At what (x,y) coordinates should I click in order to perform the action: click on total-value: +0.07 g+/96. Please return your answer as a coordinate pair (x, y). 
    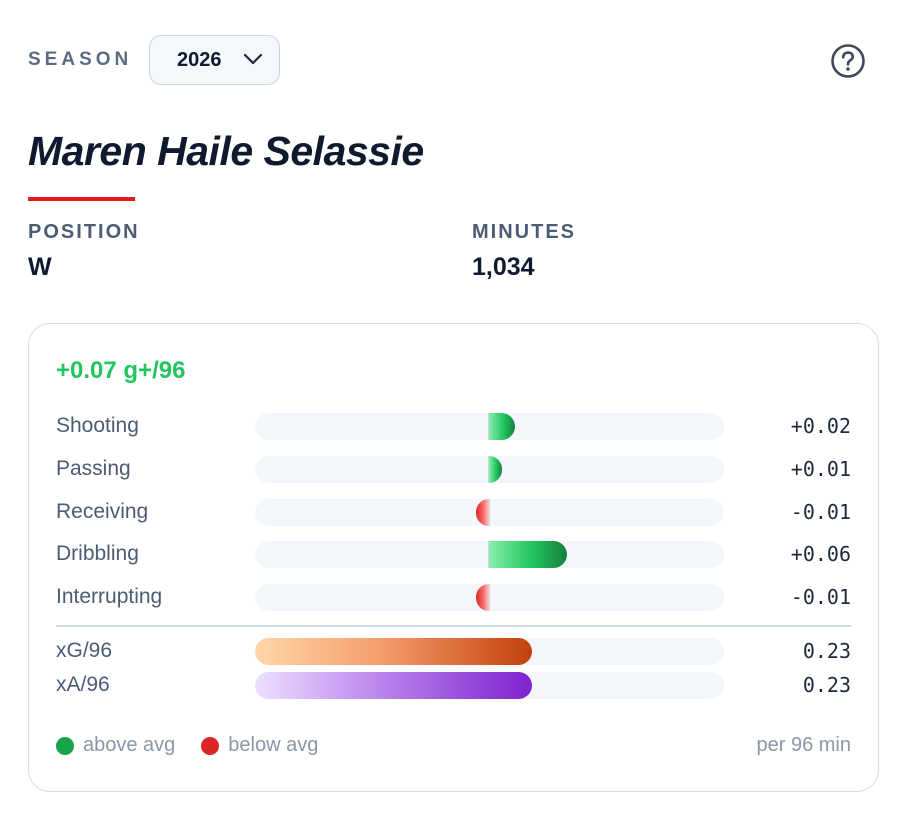
    Looking at the image, I should click on (121, 370).